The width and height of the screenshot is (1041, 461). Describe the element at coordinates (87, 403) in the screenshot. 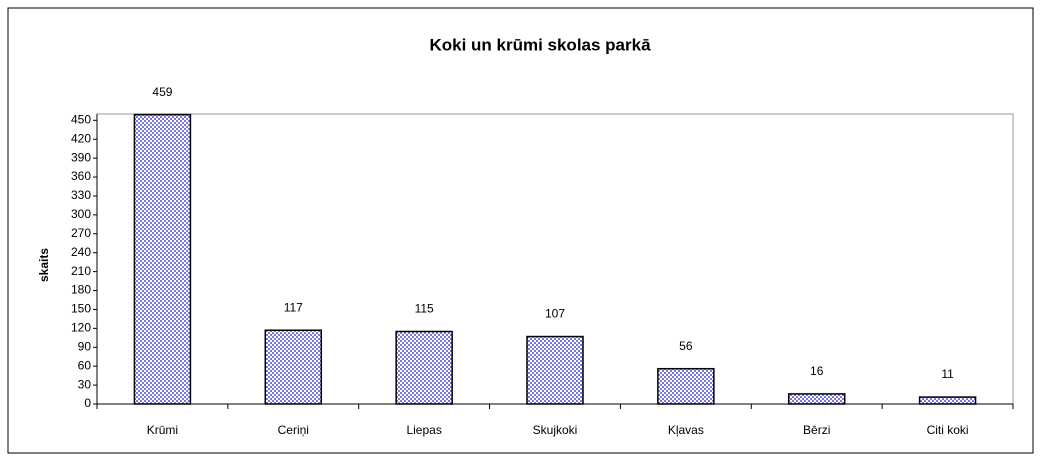

I see `y-tick-label: 0` at that location.